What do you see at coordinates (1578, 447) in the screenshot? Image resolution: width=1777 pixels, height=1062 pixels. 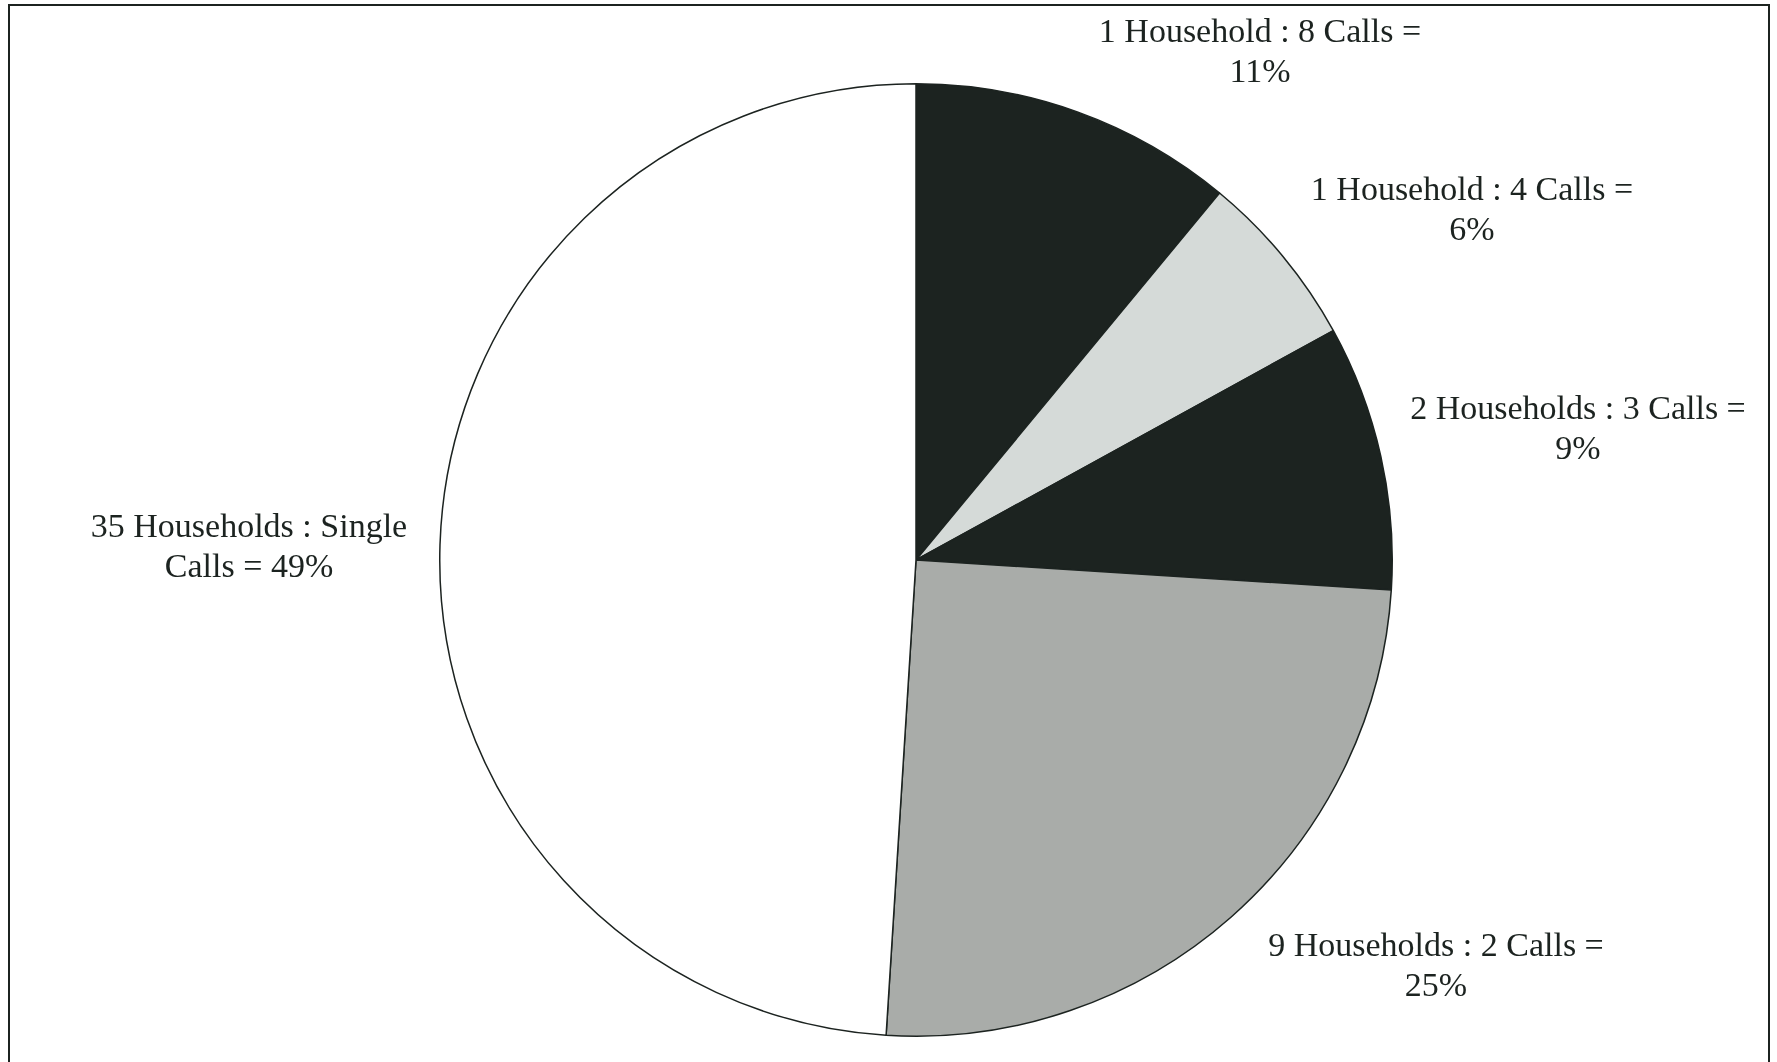 I see `data-label: 9%` at bounding box center [1578, 447].